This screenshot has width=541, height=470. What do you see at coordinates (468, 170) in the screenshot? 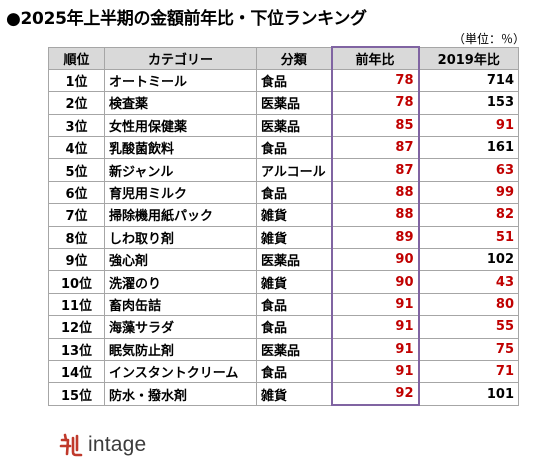
I see `cell-vs2019: 63` at bounding box center [468, 170].